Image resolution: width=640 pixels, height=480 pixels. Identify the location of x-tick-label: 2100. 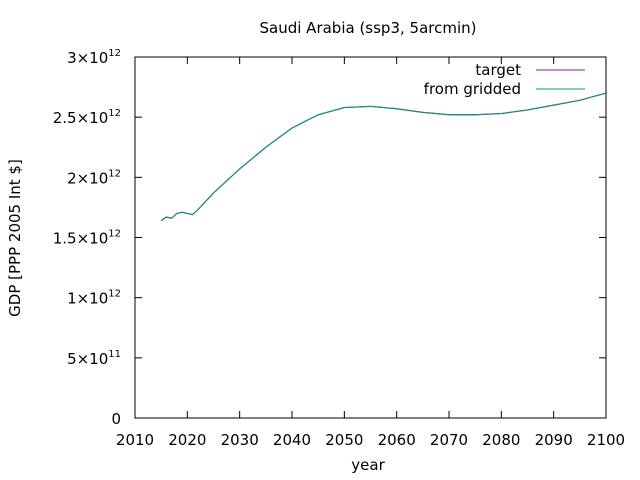
(606, 440).